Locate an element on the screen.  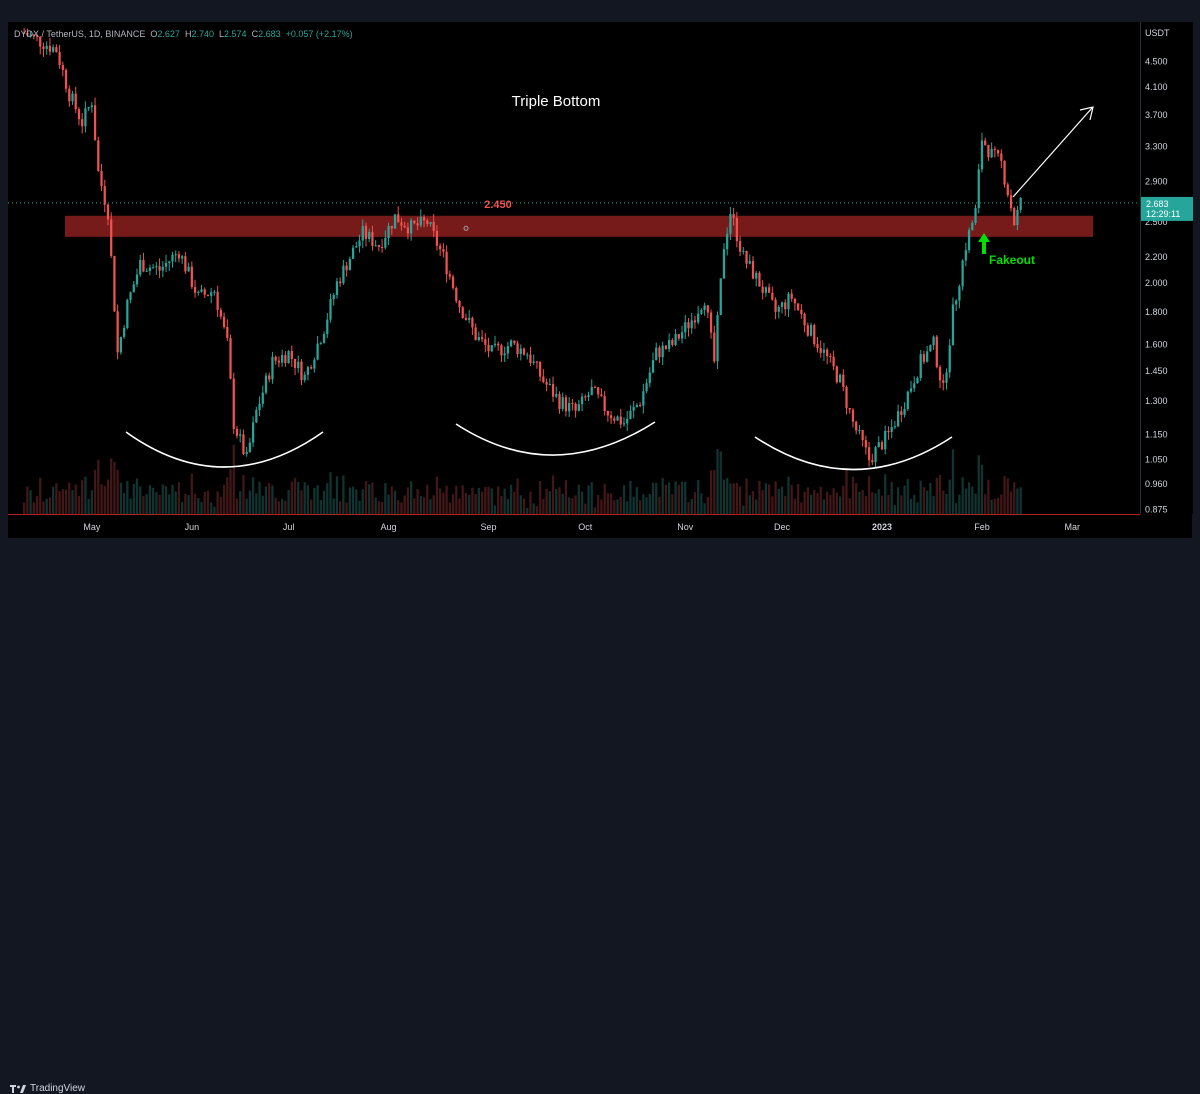
symbol-label: DYDX / TetherUS, 1D, BINANCE is located at coordinates (80, 34).